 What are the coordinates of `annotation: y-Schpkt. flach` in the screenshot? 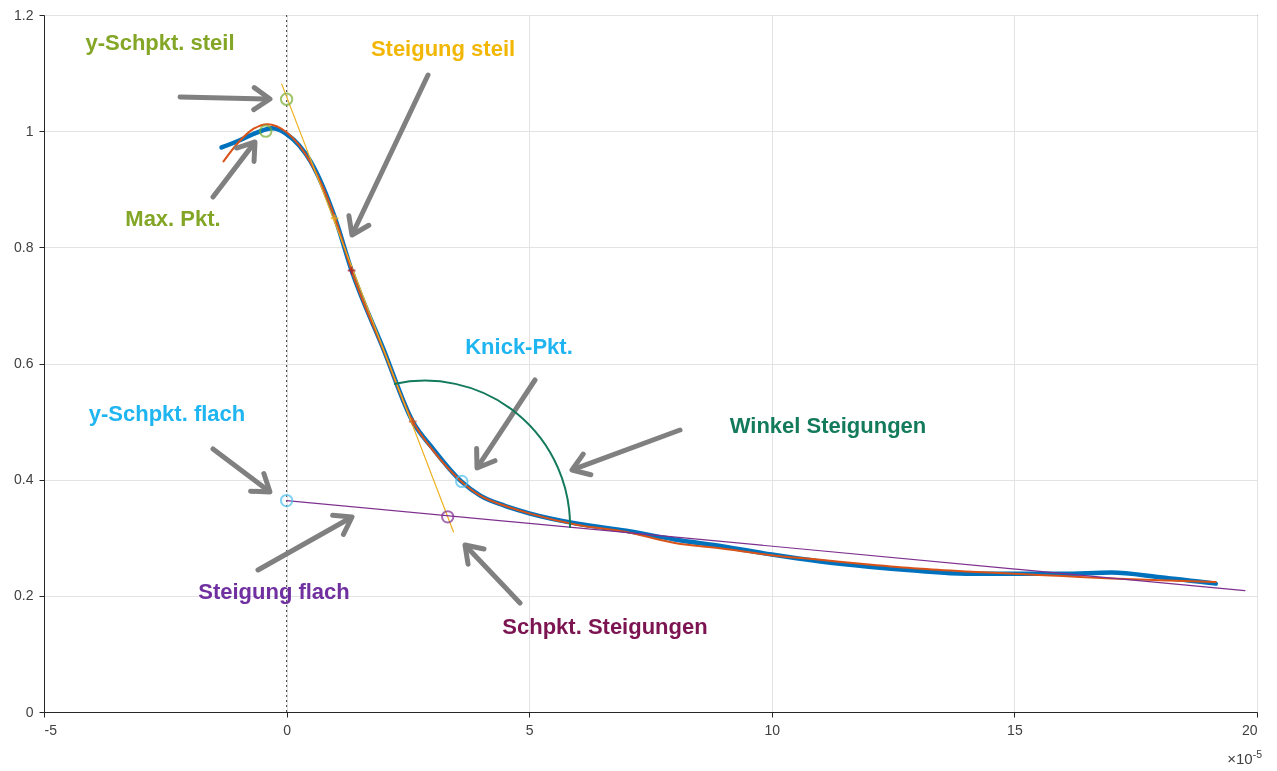 It's located at (167, 413).